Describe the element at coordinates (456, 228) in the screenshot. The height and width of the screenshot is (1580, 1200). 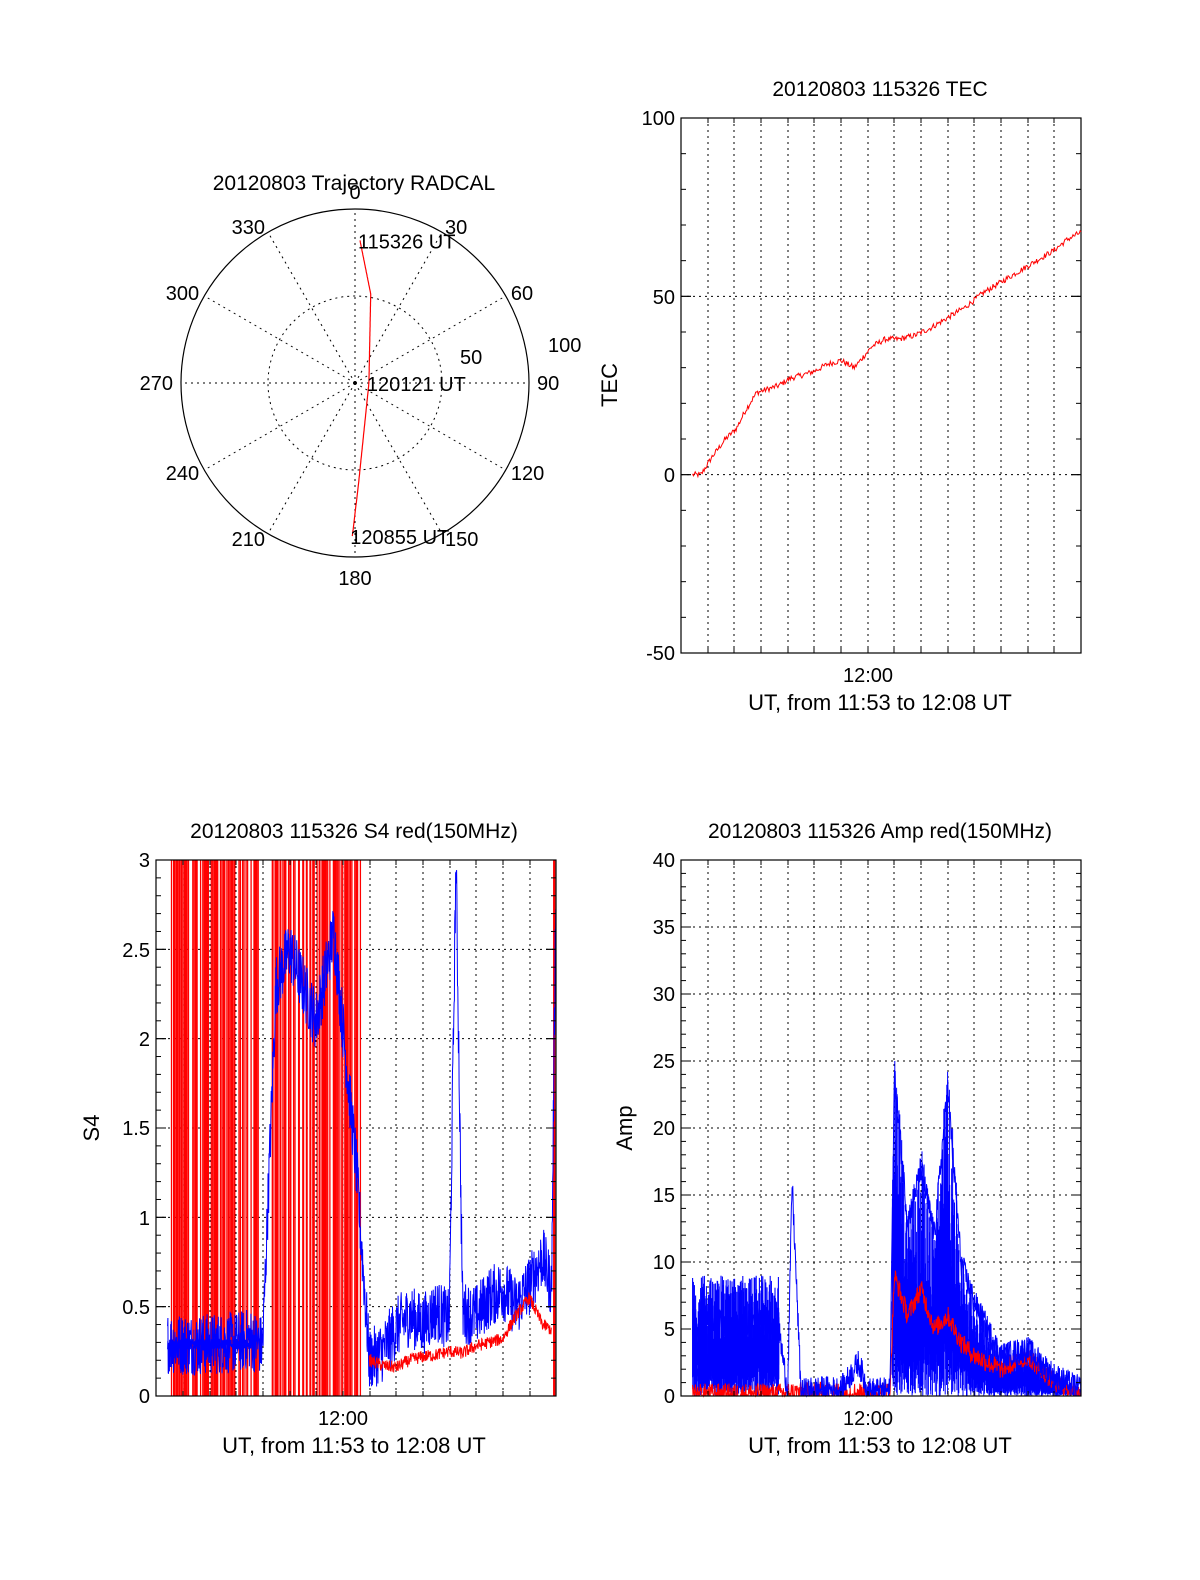
I see `angle-label-30: 30` at that location.